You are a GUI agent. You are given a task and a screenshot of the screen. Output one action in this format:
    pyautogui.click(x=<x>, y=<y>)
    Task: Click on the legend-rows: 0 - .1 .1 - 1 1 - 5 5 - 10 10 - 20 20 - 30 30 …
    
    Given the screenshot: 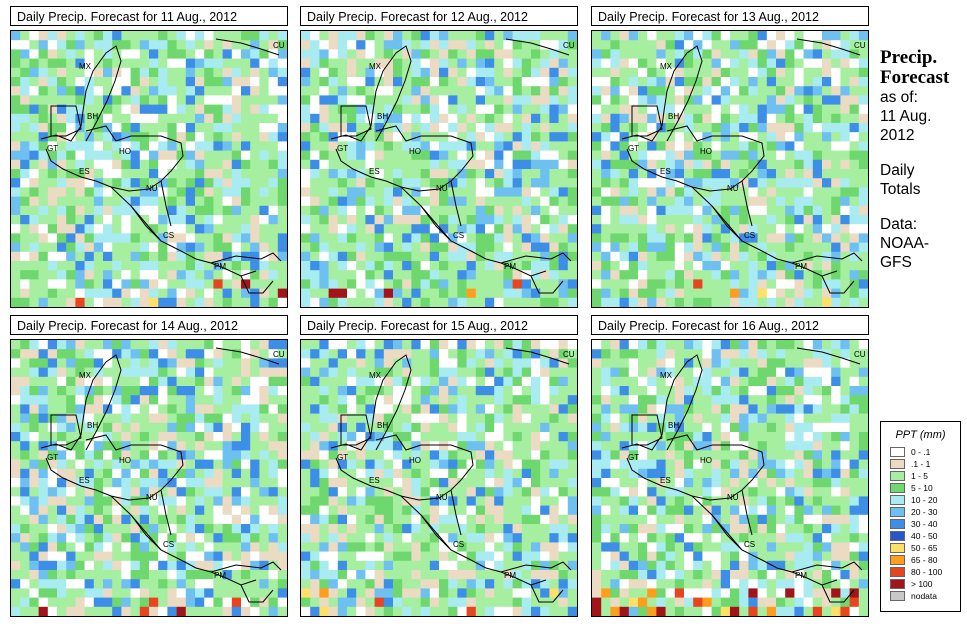 What is the action you would take?
    pyautogui.click(x=920, y=524)
    